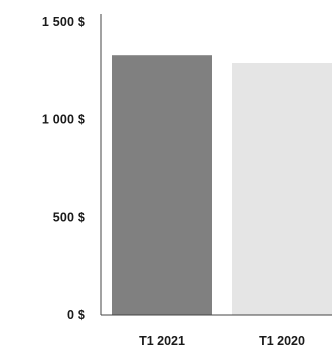  I want to click on x-category-label: T1 2021, so click(162, 341).